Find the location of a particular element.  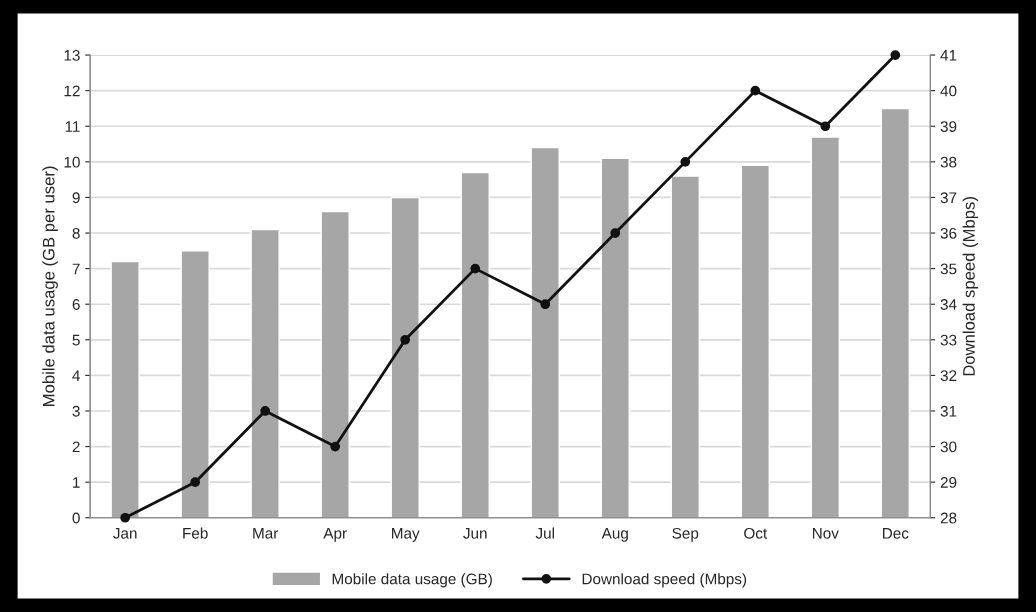

y2-tick-label: 40 is located at coordinates (948, 91).